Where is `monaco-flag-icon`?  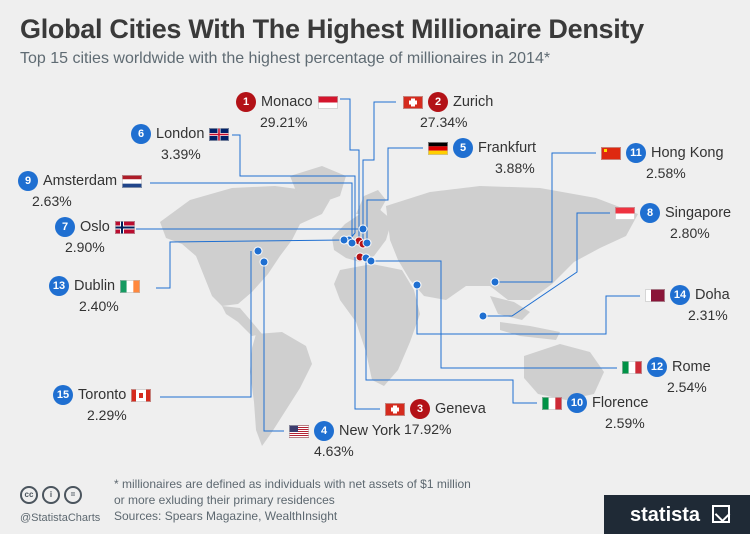
monaco-flag-icon is located at coordinates (327, 102).